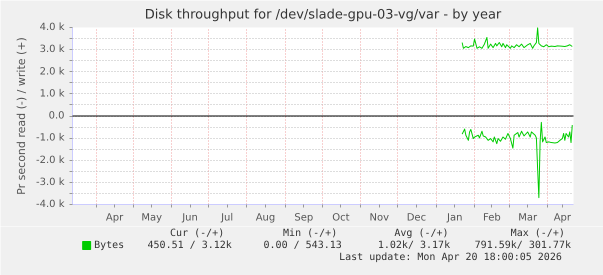 The width and height of the screenshot is (603, 275). I want to click on x-tick-label: May, so click(151, 218).